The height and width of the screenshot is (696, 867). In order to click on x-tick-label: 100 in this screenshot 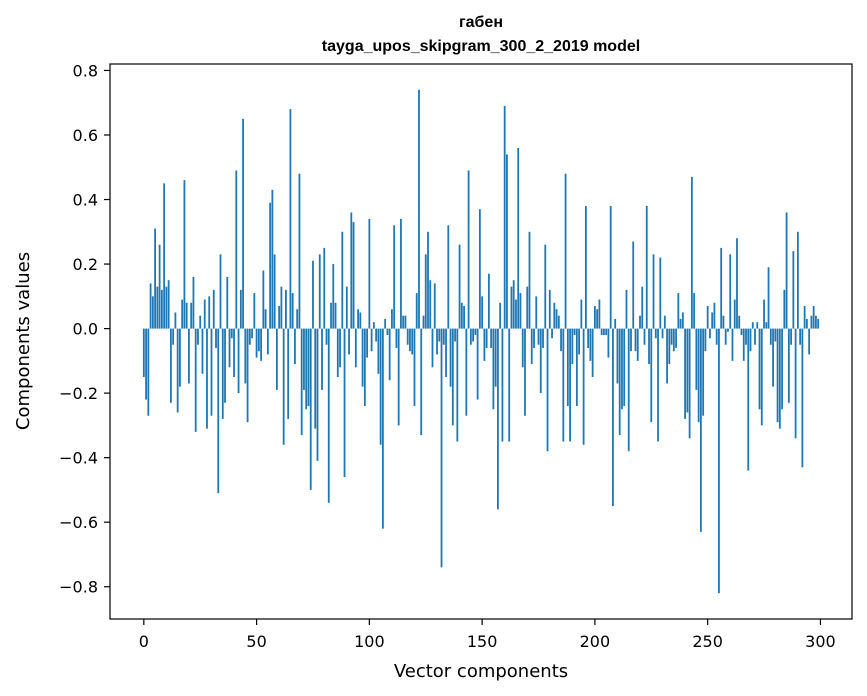, I will do `click(369, 641)`.